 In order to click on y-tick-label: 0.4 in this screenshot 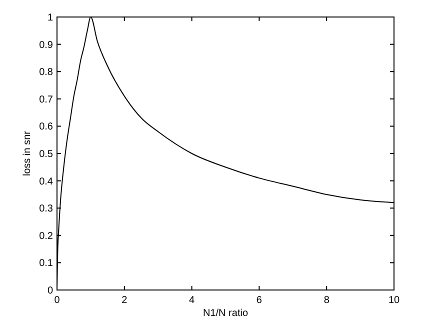, I will do `click(46, 182)`.